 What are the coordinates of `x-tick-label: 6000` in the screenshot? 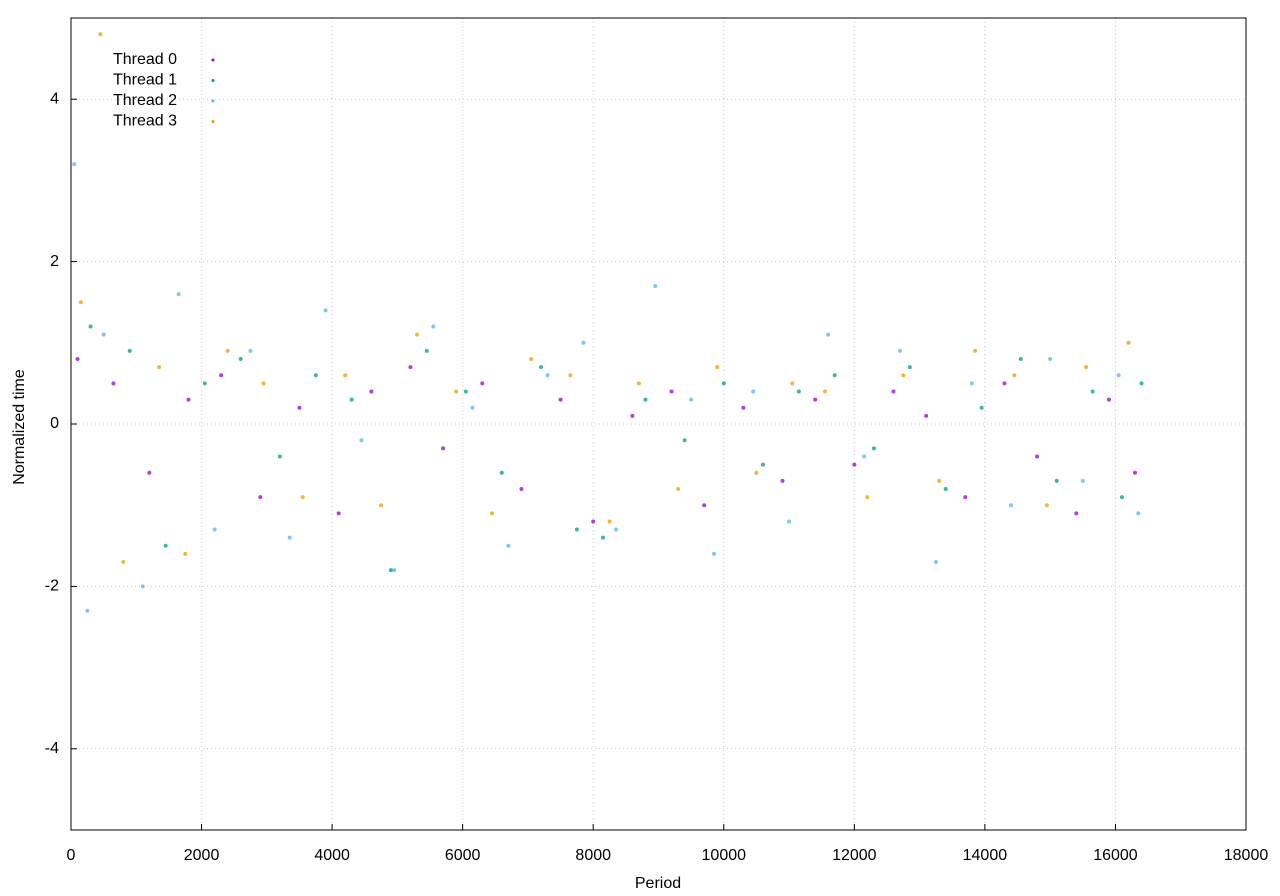 It's located at (463, 855).